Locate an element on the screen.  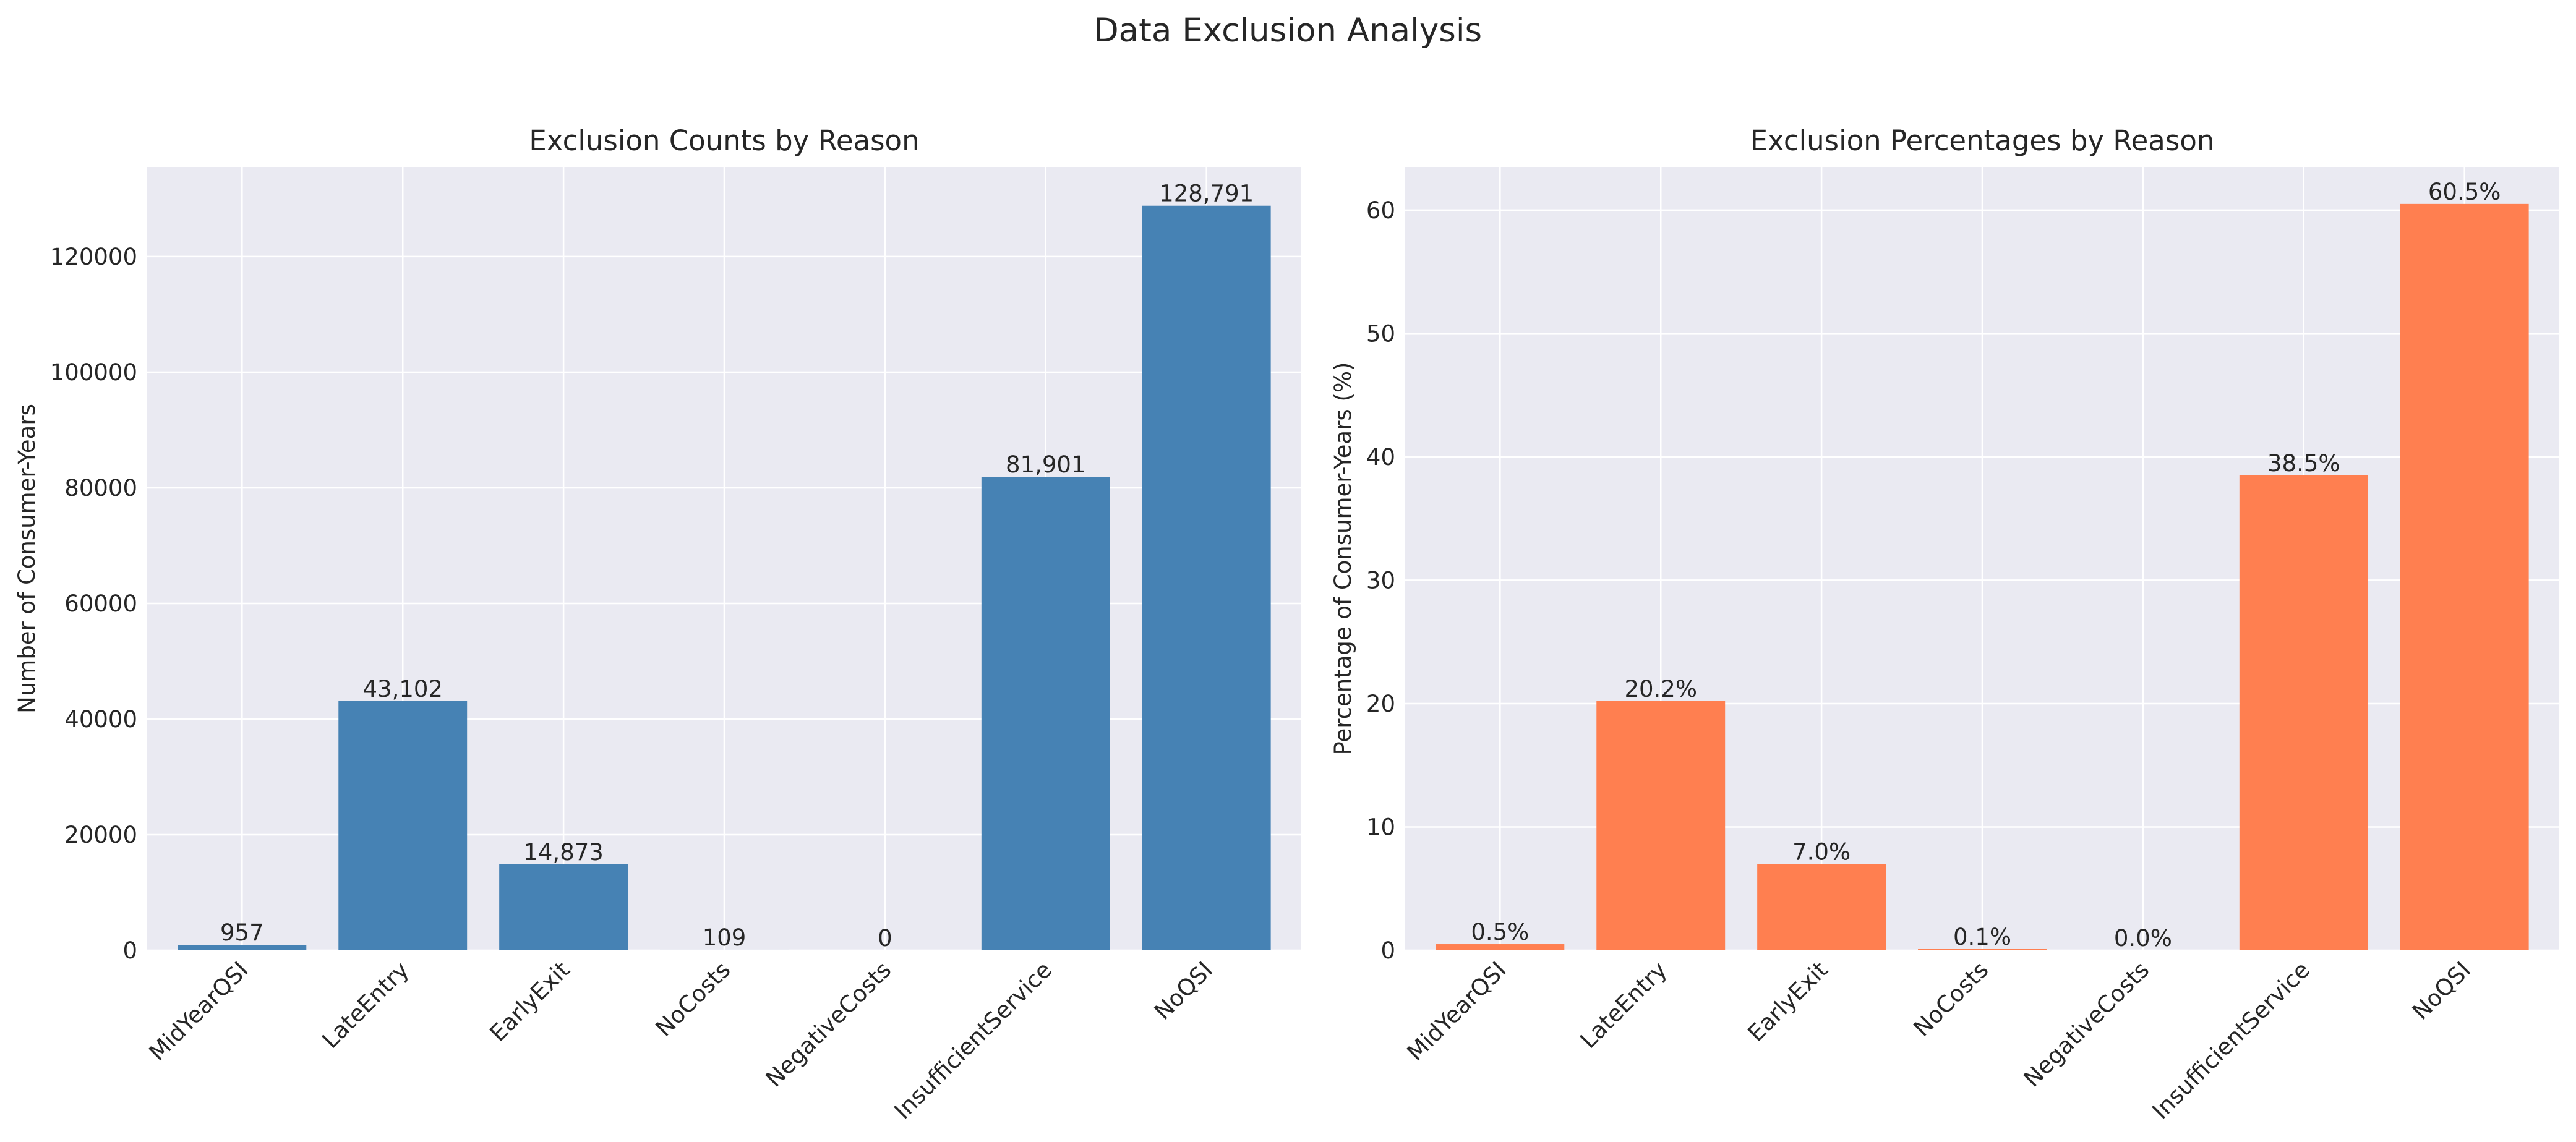
value-label-early-exit: 14,873 is located at coordinates (563, 853).